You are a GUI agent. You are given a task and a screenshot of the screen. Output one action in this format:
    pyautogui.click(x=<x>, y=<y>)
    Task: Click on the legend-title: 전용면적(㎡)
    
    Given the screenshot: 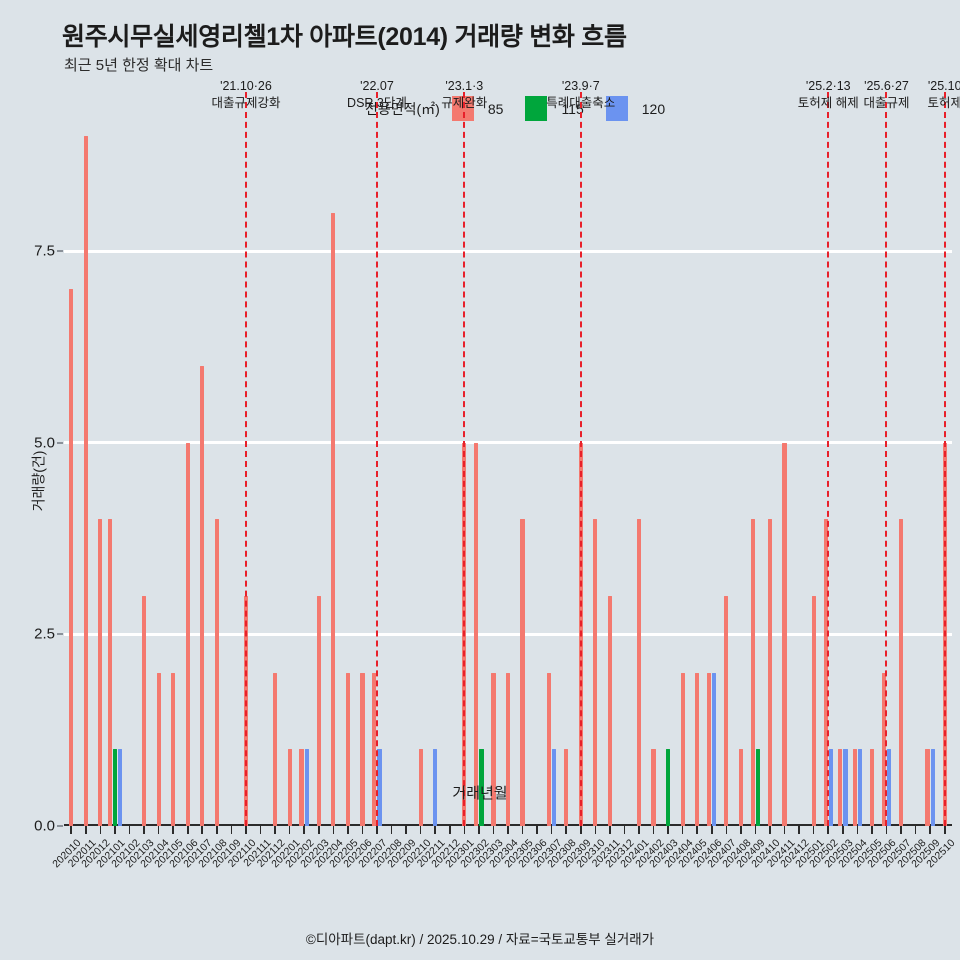 What is the action you would take?
    pyautogui.click(x=402, y=108)
    